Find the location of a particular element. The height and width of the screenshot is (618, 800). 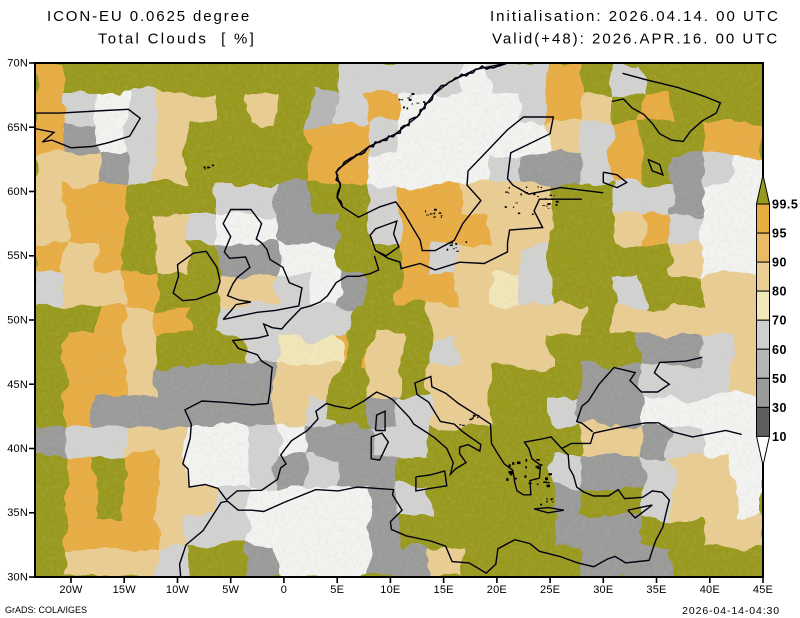

svg-text: 45N is located at coordinates (17, 385).